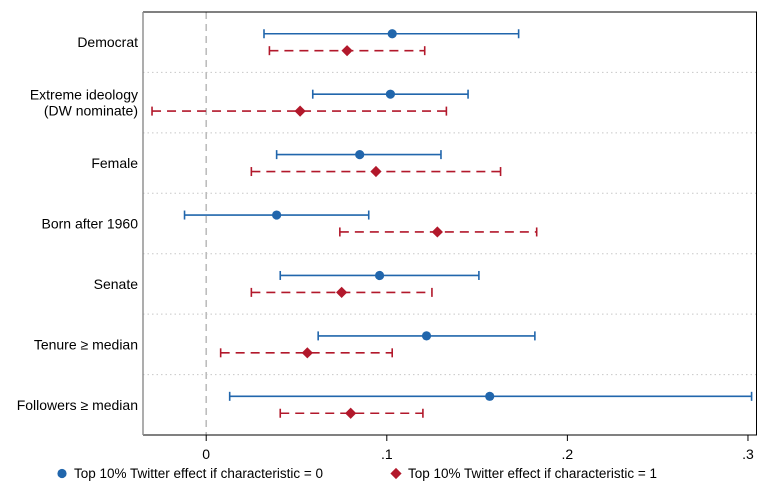 This screenshot has width=757, height=498. What do you see at coordinates (396, 473) in the screenshot?
I see `legend-diamond-marker` at bounding box center [396, 473].